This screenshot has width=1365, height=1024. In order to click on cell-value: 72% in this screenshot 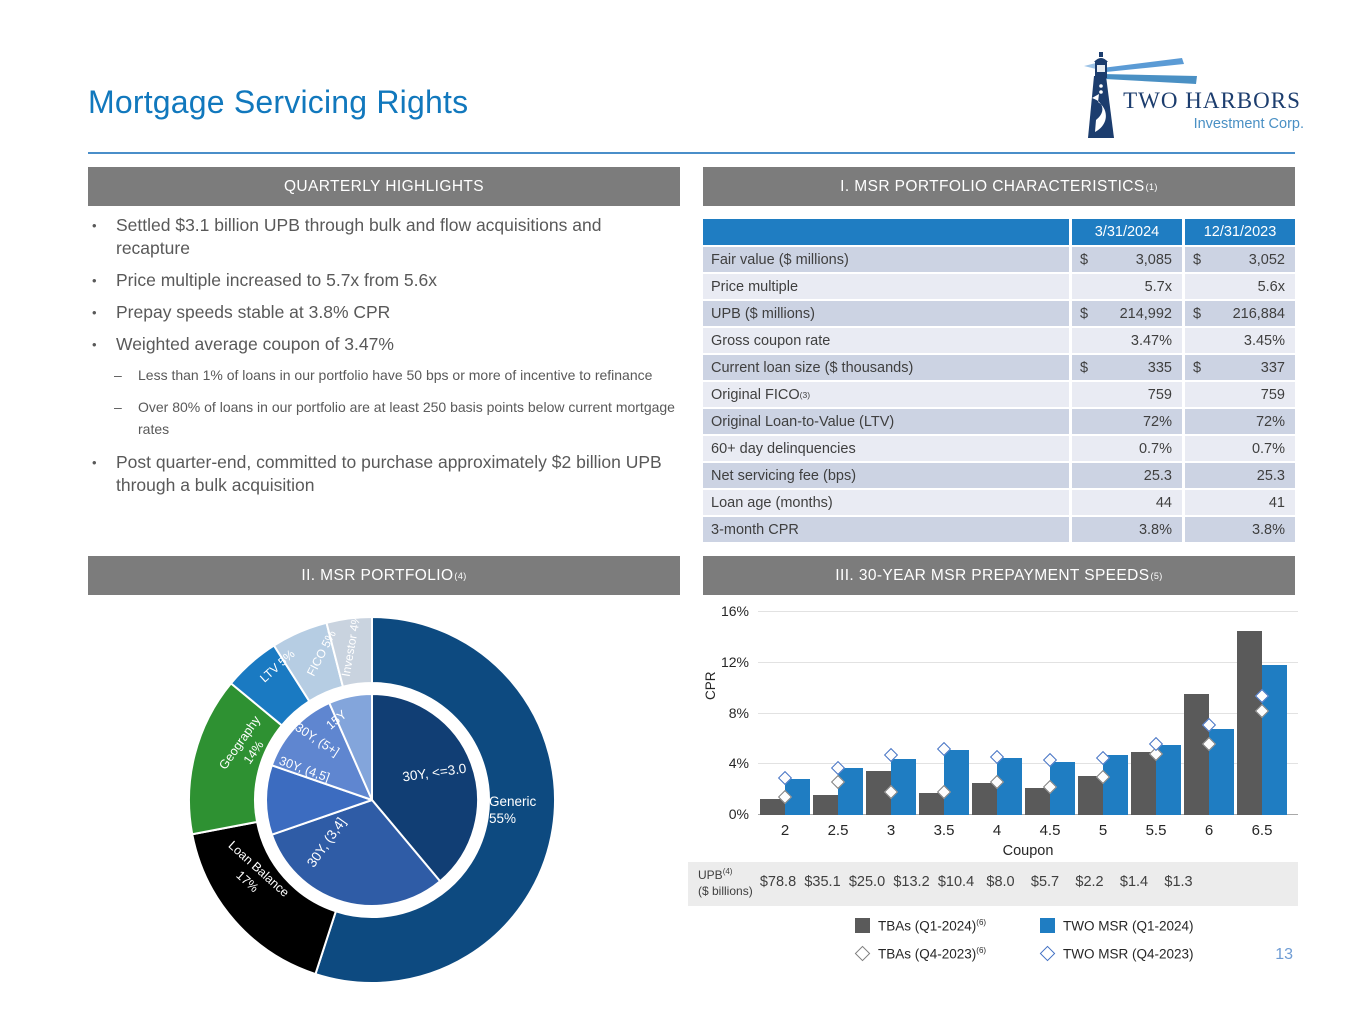, I will do `click(1270, 421)`.